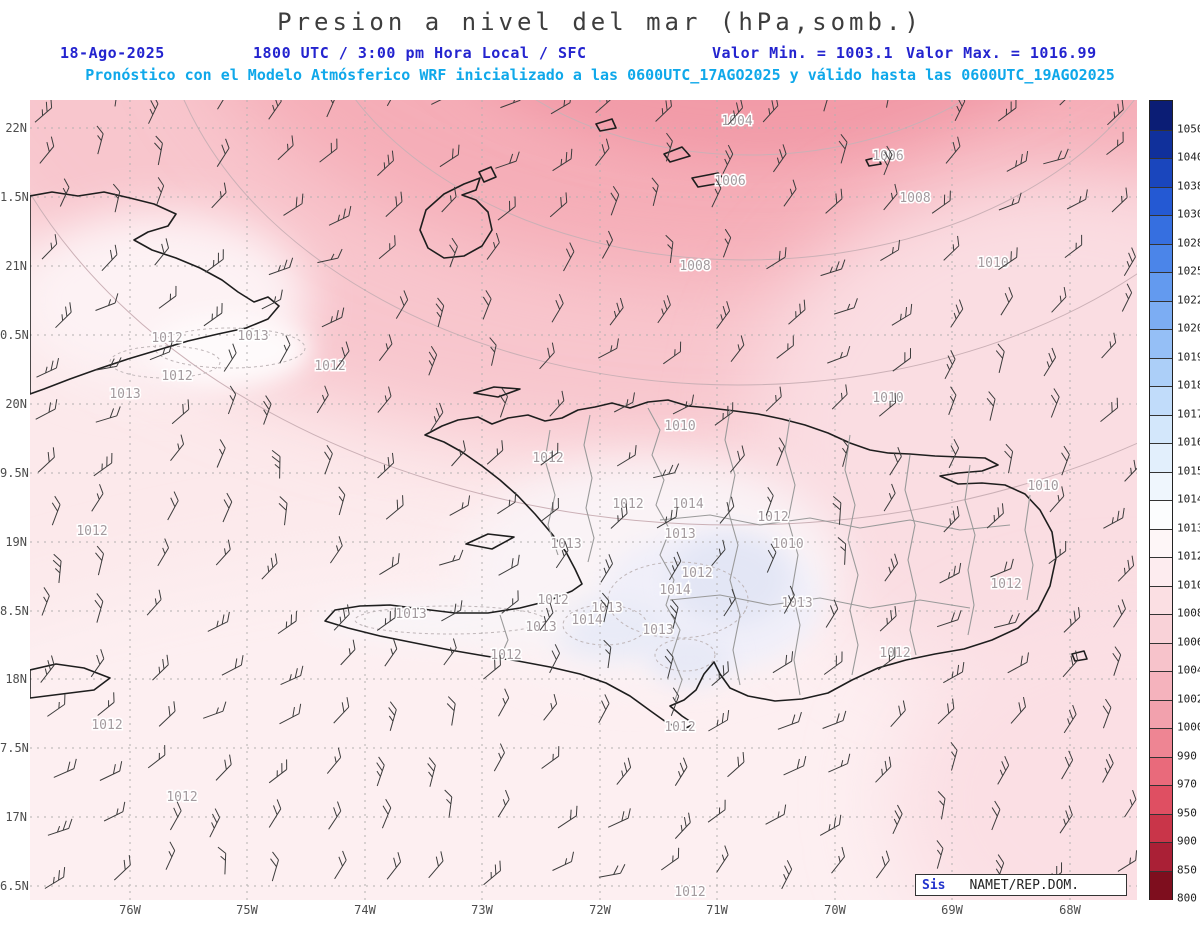  Describe the element at coordinates (1188, 157) in the screenshot. I see `colorbar-tick-label: 1040` at that location.